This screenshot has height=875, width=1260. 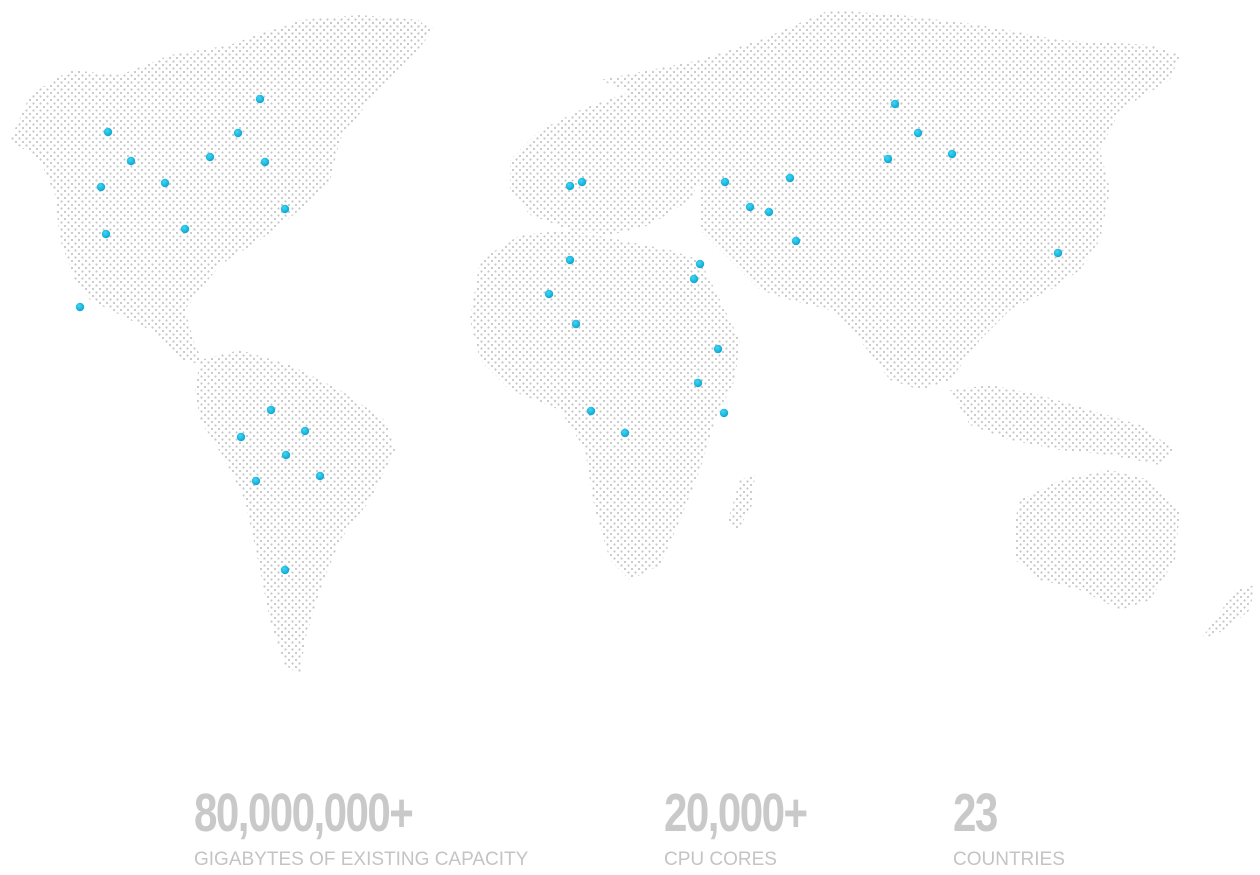 I want to click on stat-cpu-cores: 20,000+ CPU CORES, so click(x=755, y=826).